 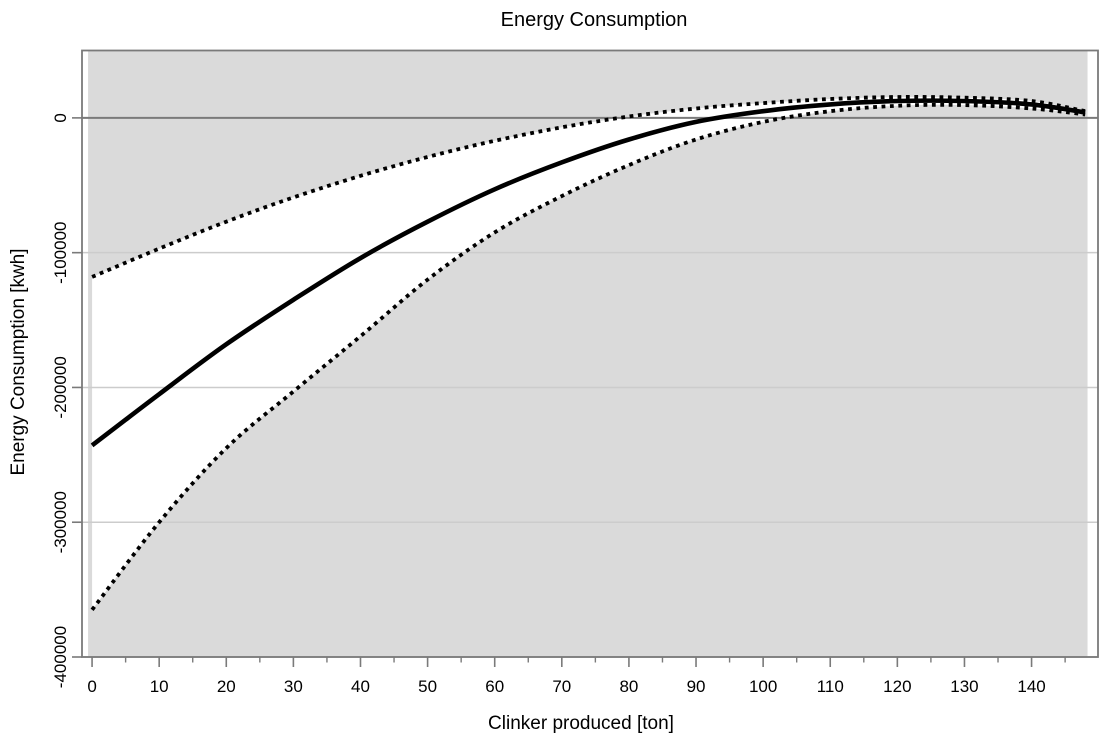 What do you see at coordinates (18, 361) in the screenshot?
I see `y-axis-title: Energy Consumption [kwh]` at bounding box center [18, 361].